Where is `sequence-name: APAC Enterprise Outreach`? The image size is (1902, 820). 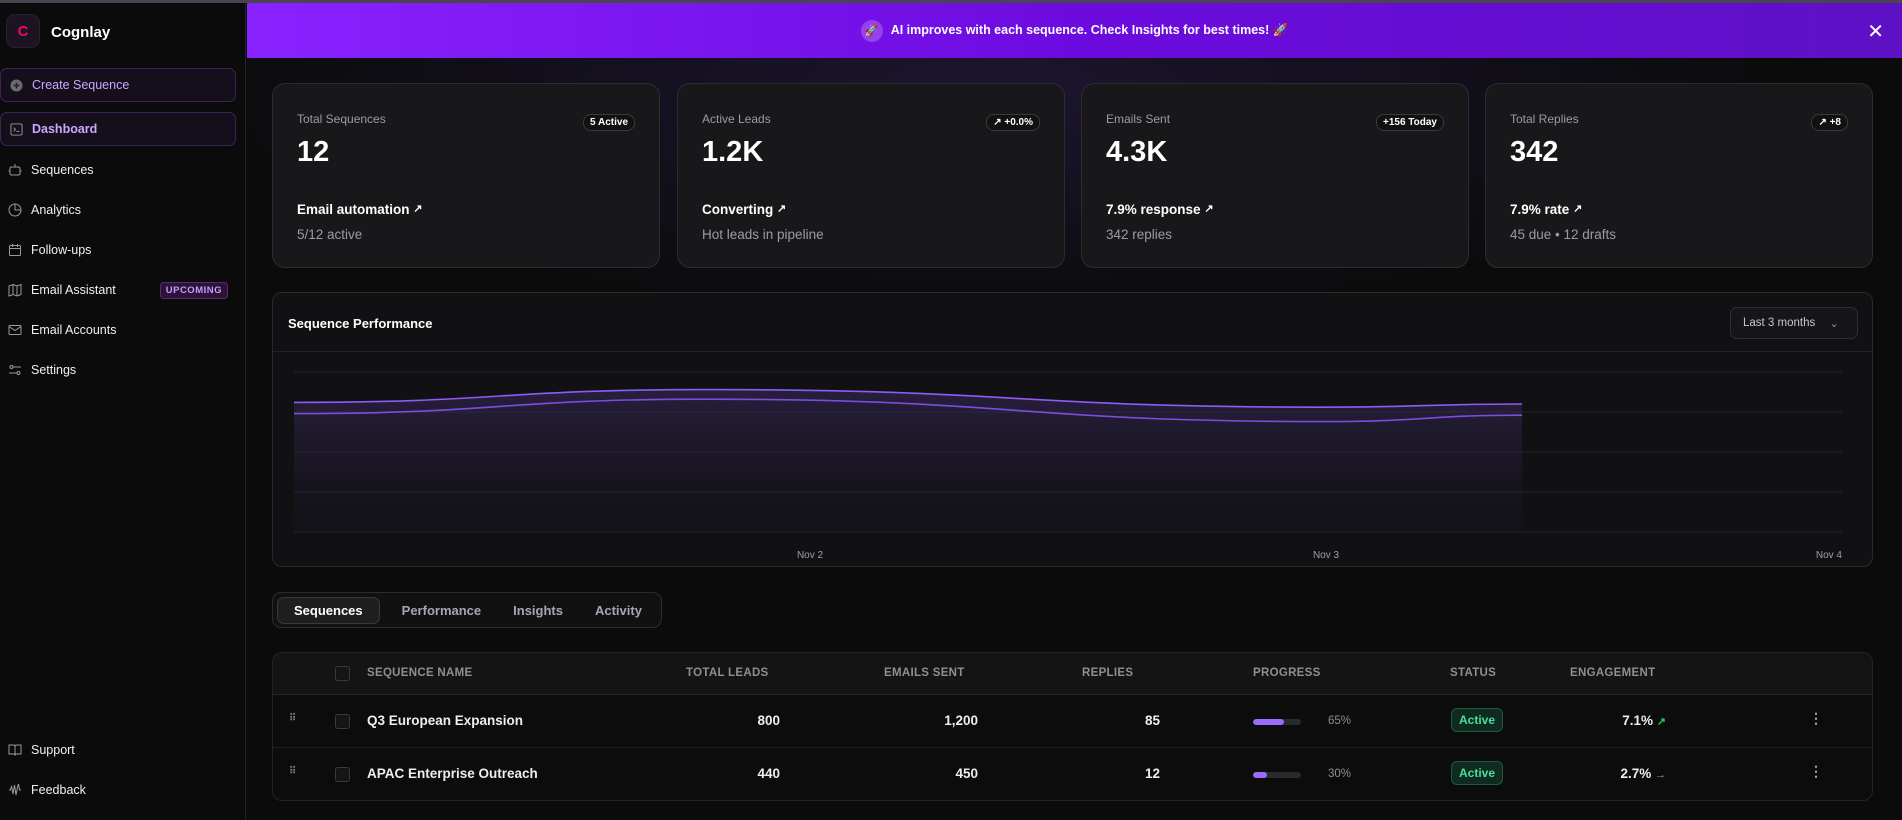
sequence-name: APAC Enterprise Outreach is located at coordinates (452, 773).